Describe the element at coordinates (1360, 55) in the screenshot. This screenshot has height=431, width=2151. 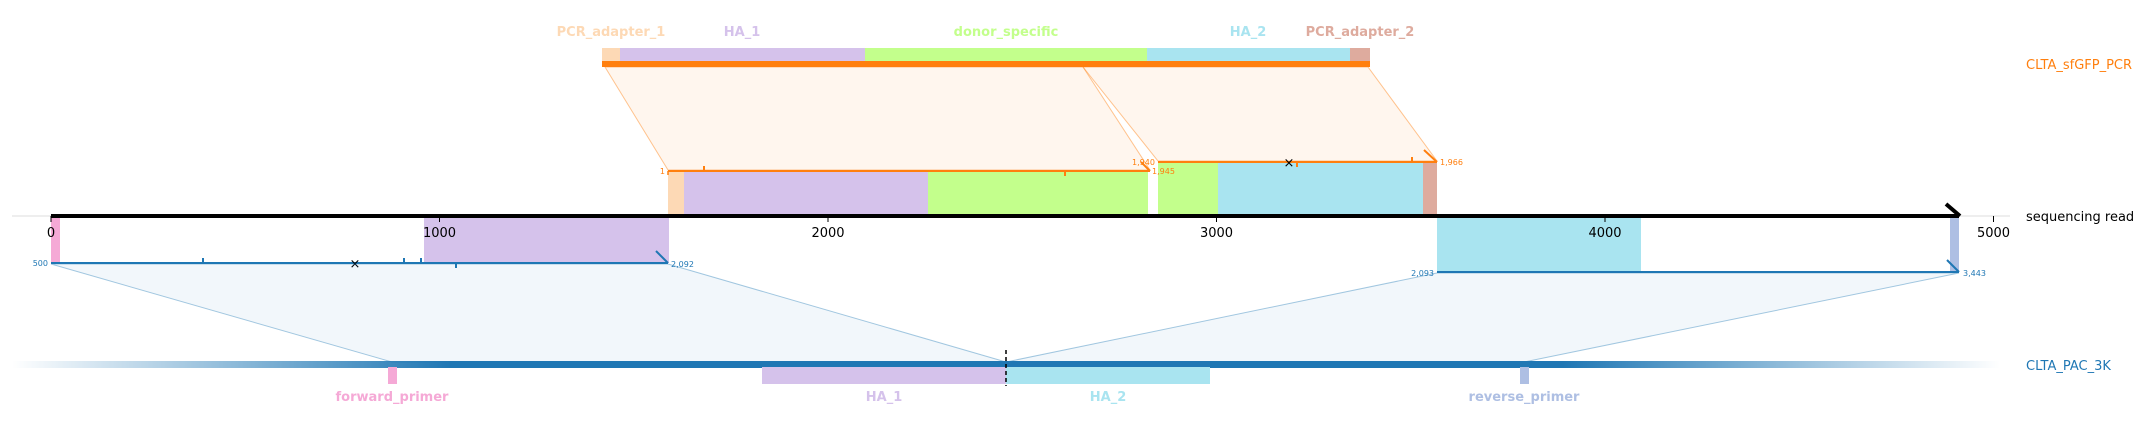
I see `donor-pcr-adapter-2-block` at that location.